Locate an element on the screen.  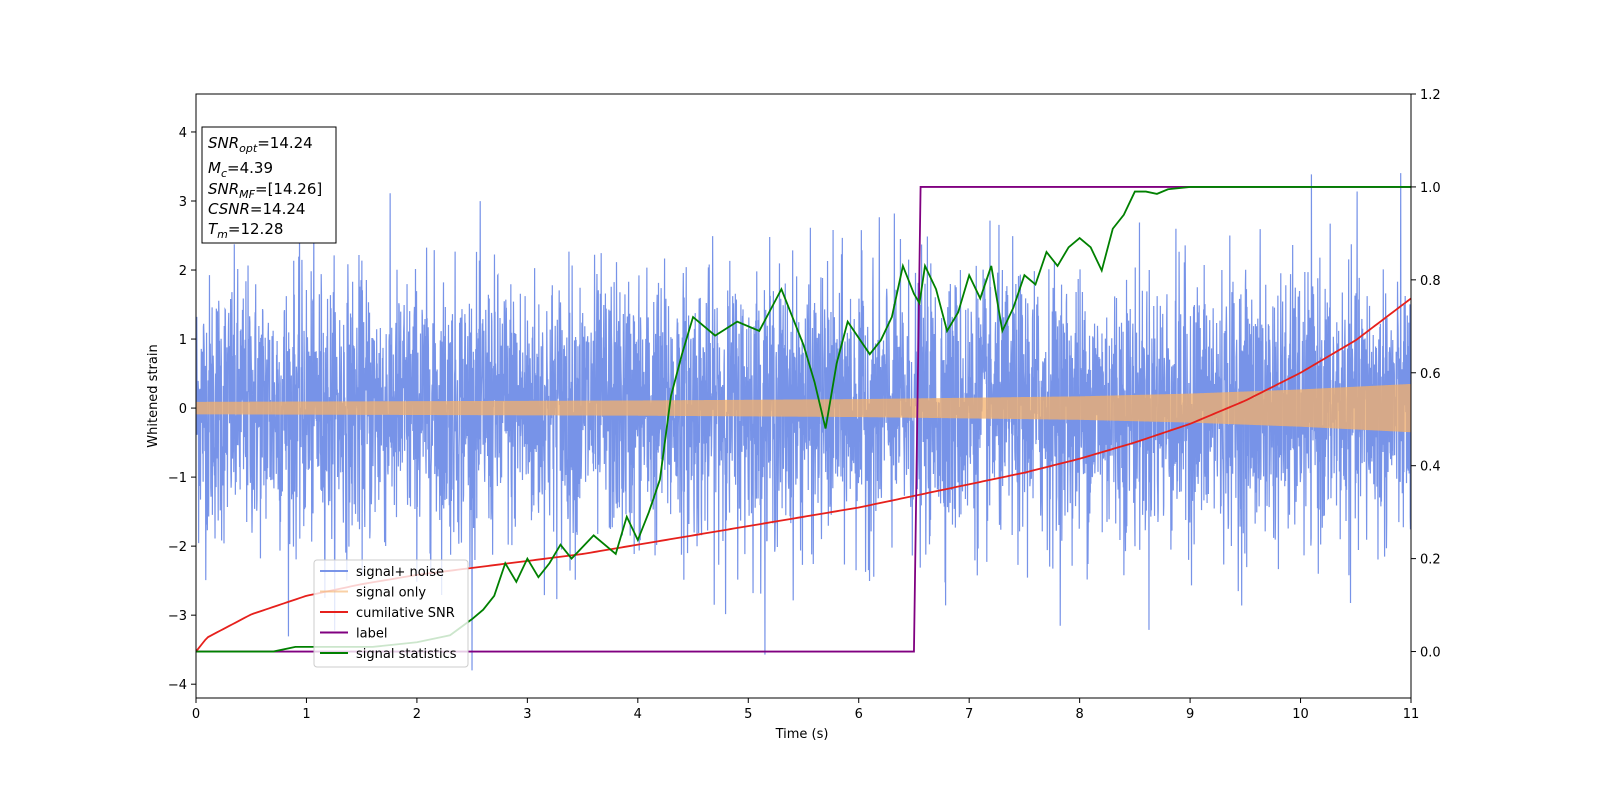
y-right-tick-label: 0.0 is located at coordinates (1430, 653).